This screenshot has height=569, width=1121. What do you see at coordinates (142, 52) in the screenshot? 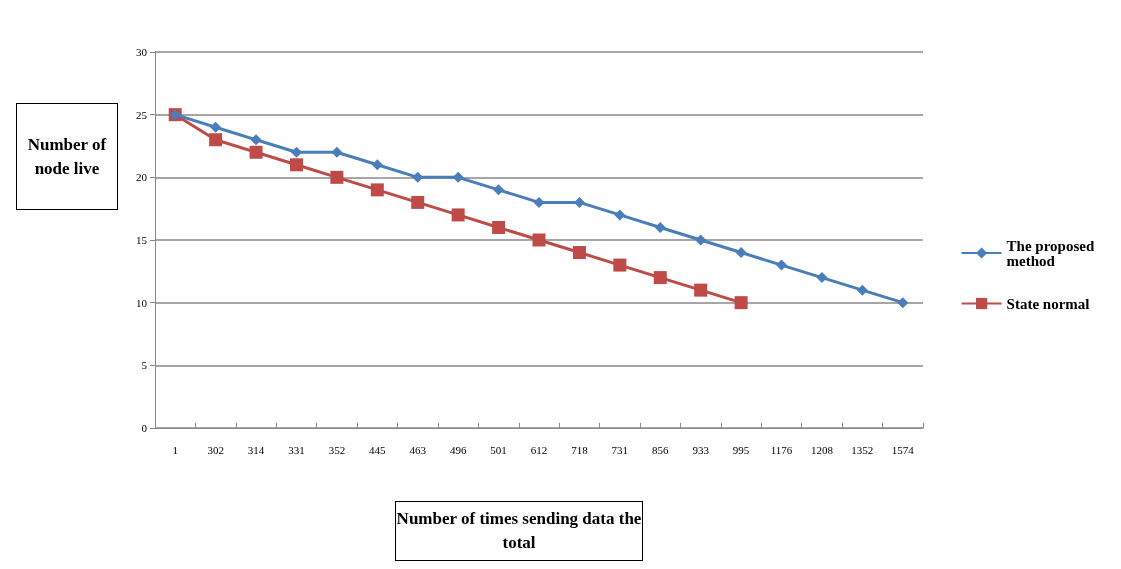
I see `y-tick-label: 30` at bounding box center [142, 52].